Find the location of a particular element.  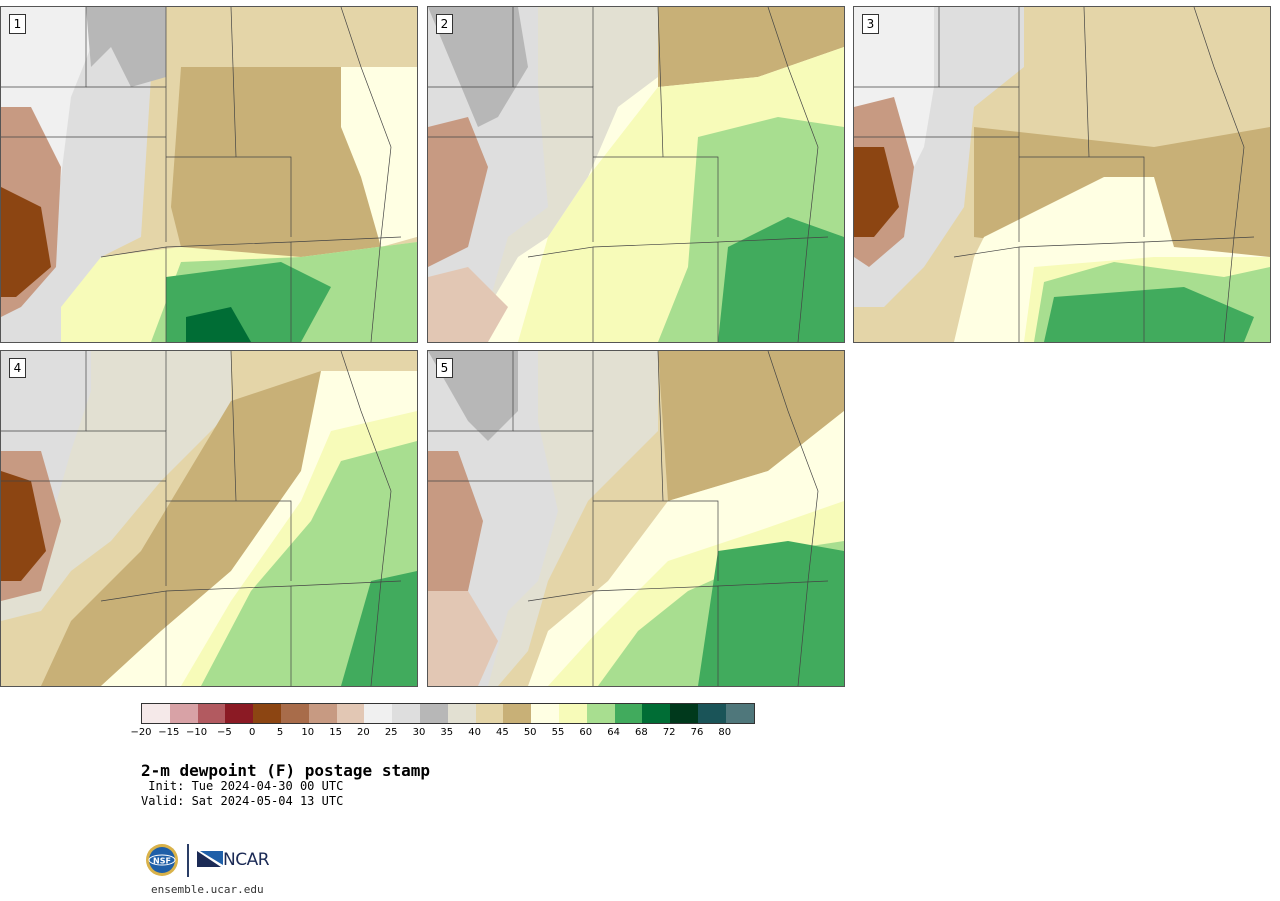

colorbar-tick: 20 is located at coordinates (363, 732).